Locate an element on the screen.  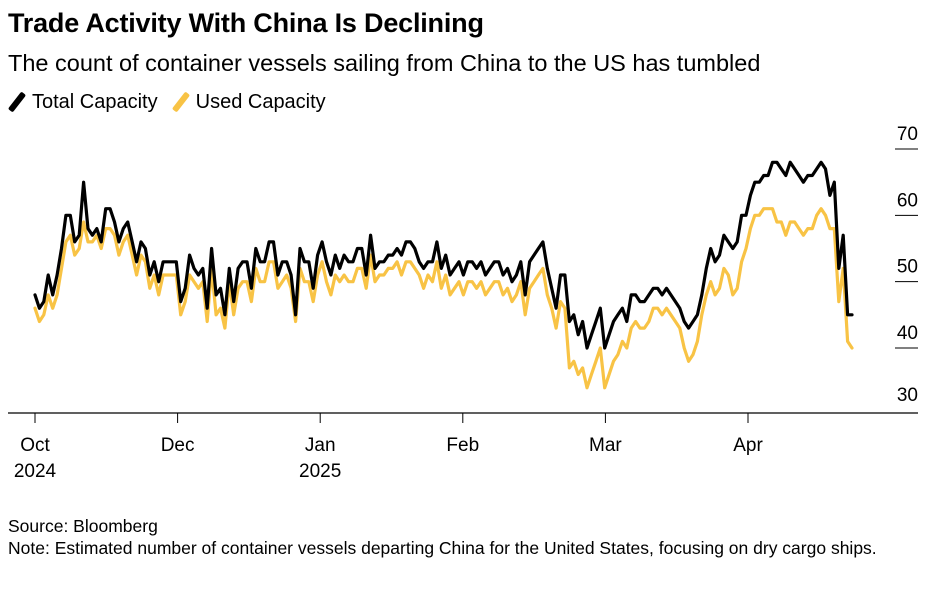
legend-item-total: Total Capacity is located at coordinates (82, 102).